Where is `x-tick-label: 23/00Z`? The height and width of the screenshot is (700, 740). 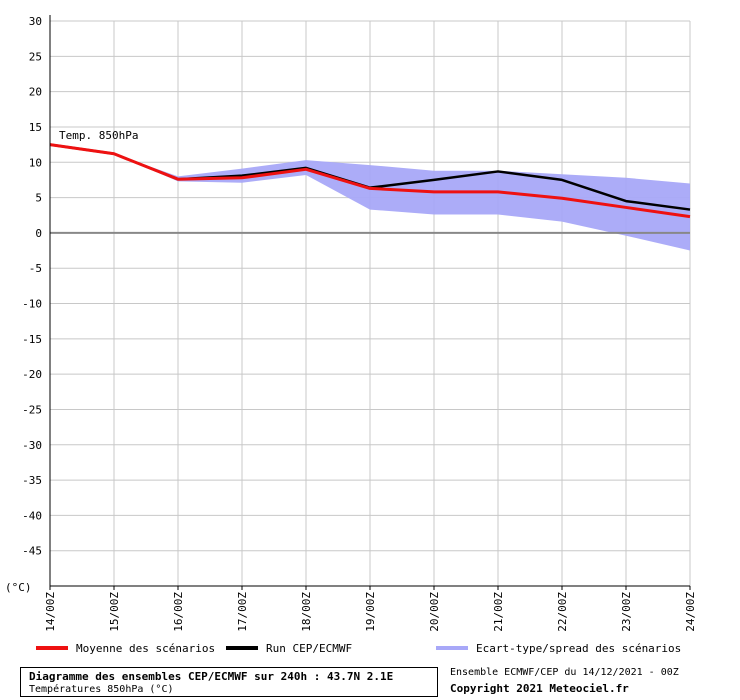 x-tick-label: 23/00Z is located at coordinates (626, 612).